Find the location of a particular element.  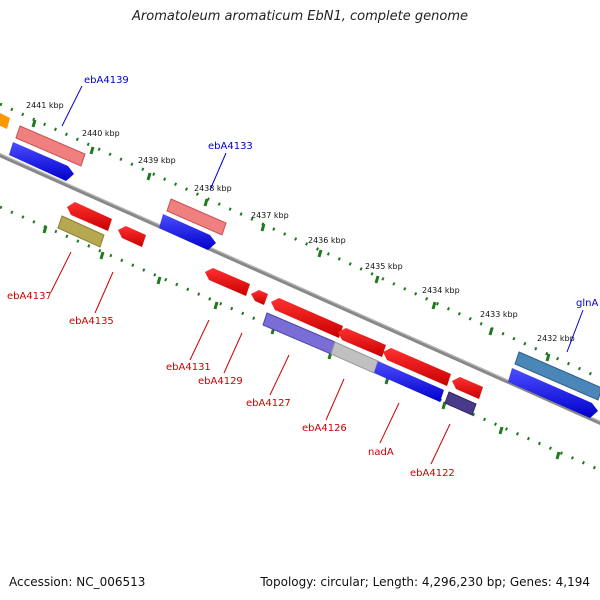

kbp-label: 2434 kbp is located at coordinates (441, 290).